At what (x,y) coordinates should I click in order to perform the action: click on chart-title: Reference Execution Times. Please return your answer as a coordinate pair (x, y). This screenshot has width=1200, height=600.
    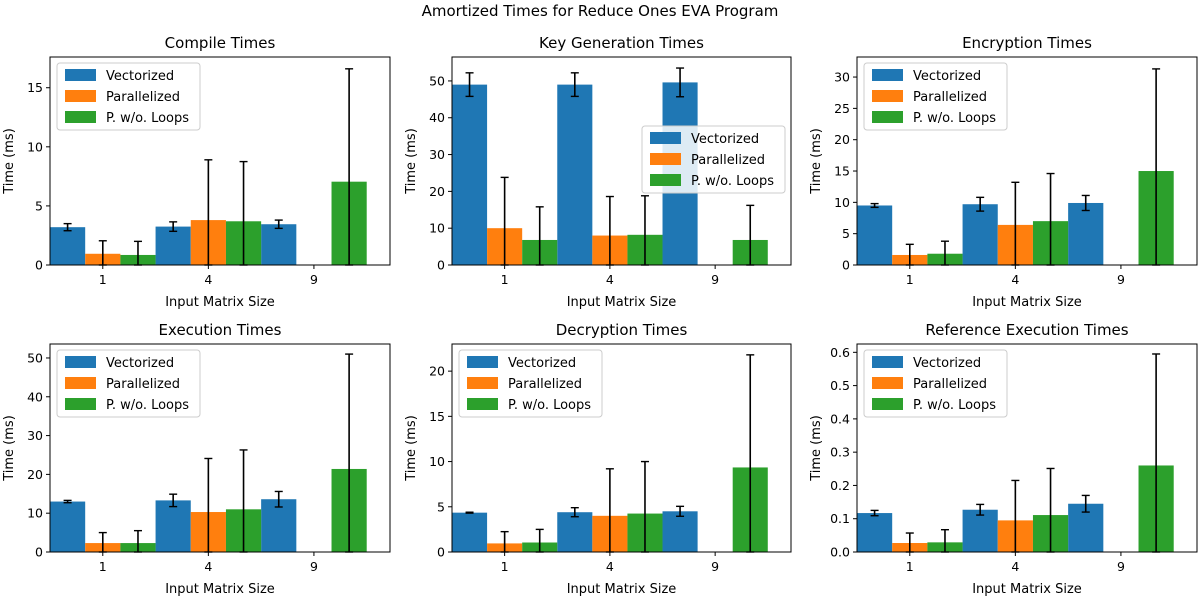
    Looking at the image, I should click on (1026, 330).